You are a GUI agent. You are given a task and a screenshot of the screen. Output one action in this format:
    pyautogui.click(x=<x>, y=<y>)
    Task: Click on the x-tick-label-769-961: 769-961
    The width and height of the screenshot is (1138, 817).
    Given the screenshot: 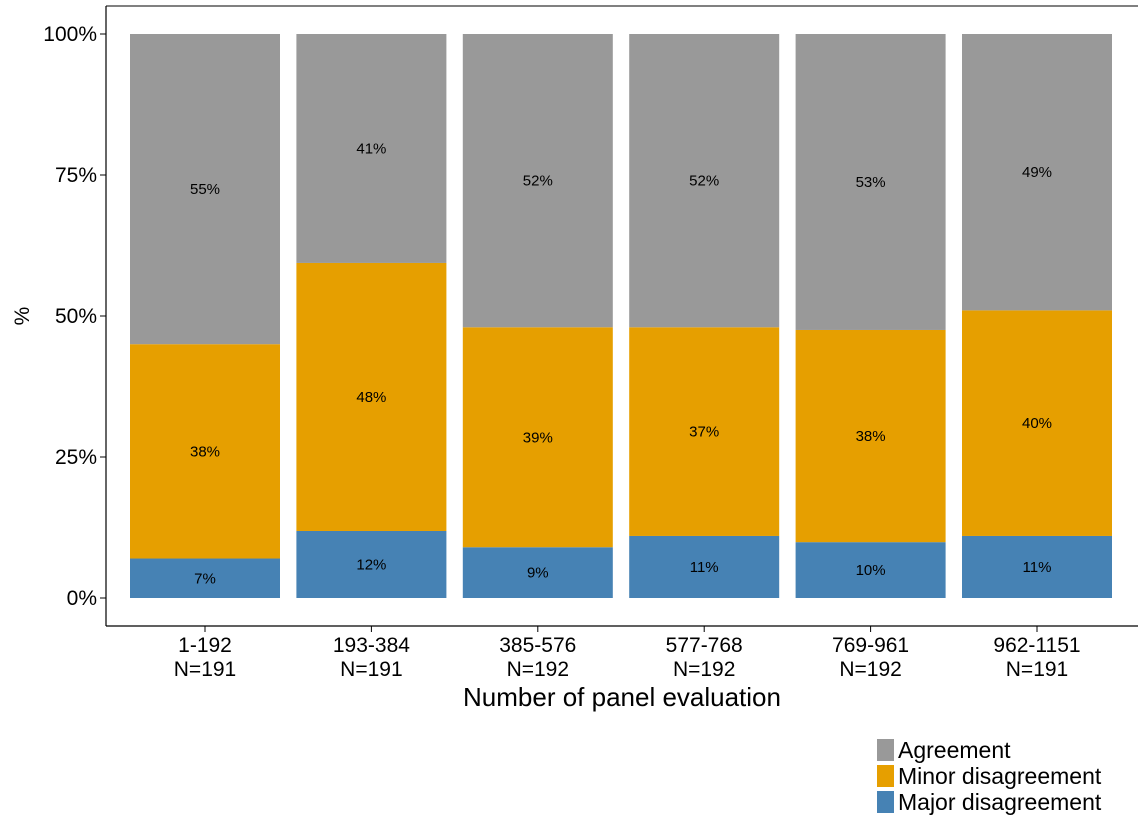 What is the action you would take?
    pyautogui.click(x=870, y=645)
    